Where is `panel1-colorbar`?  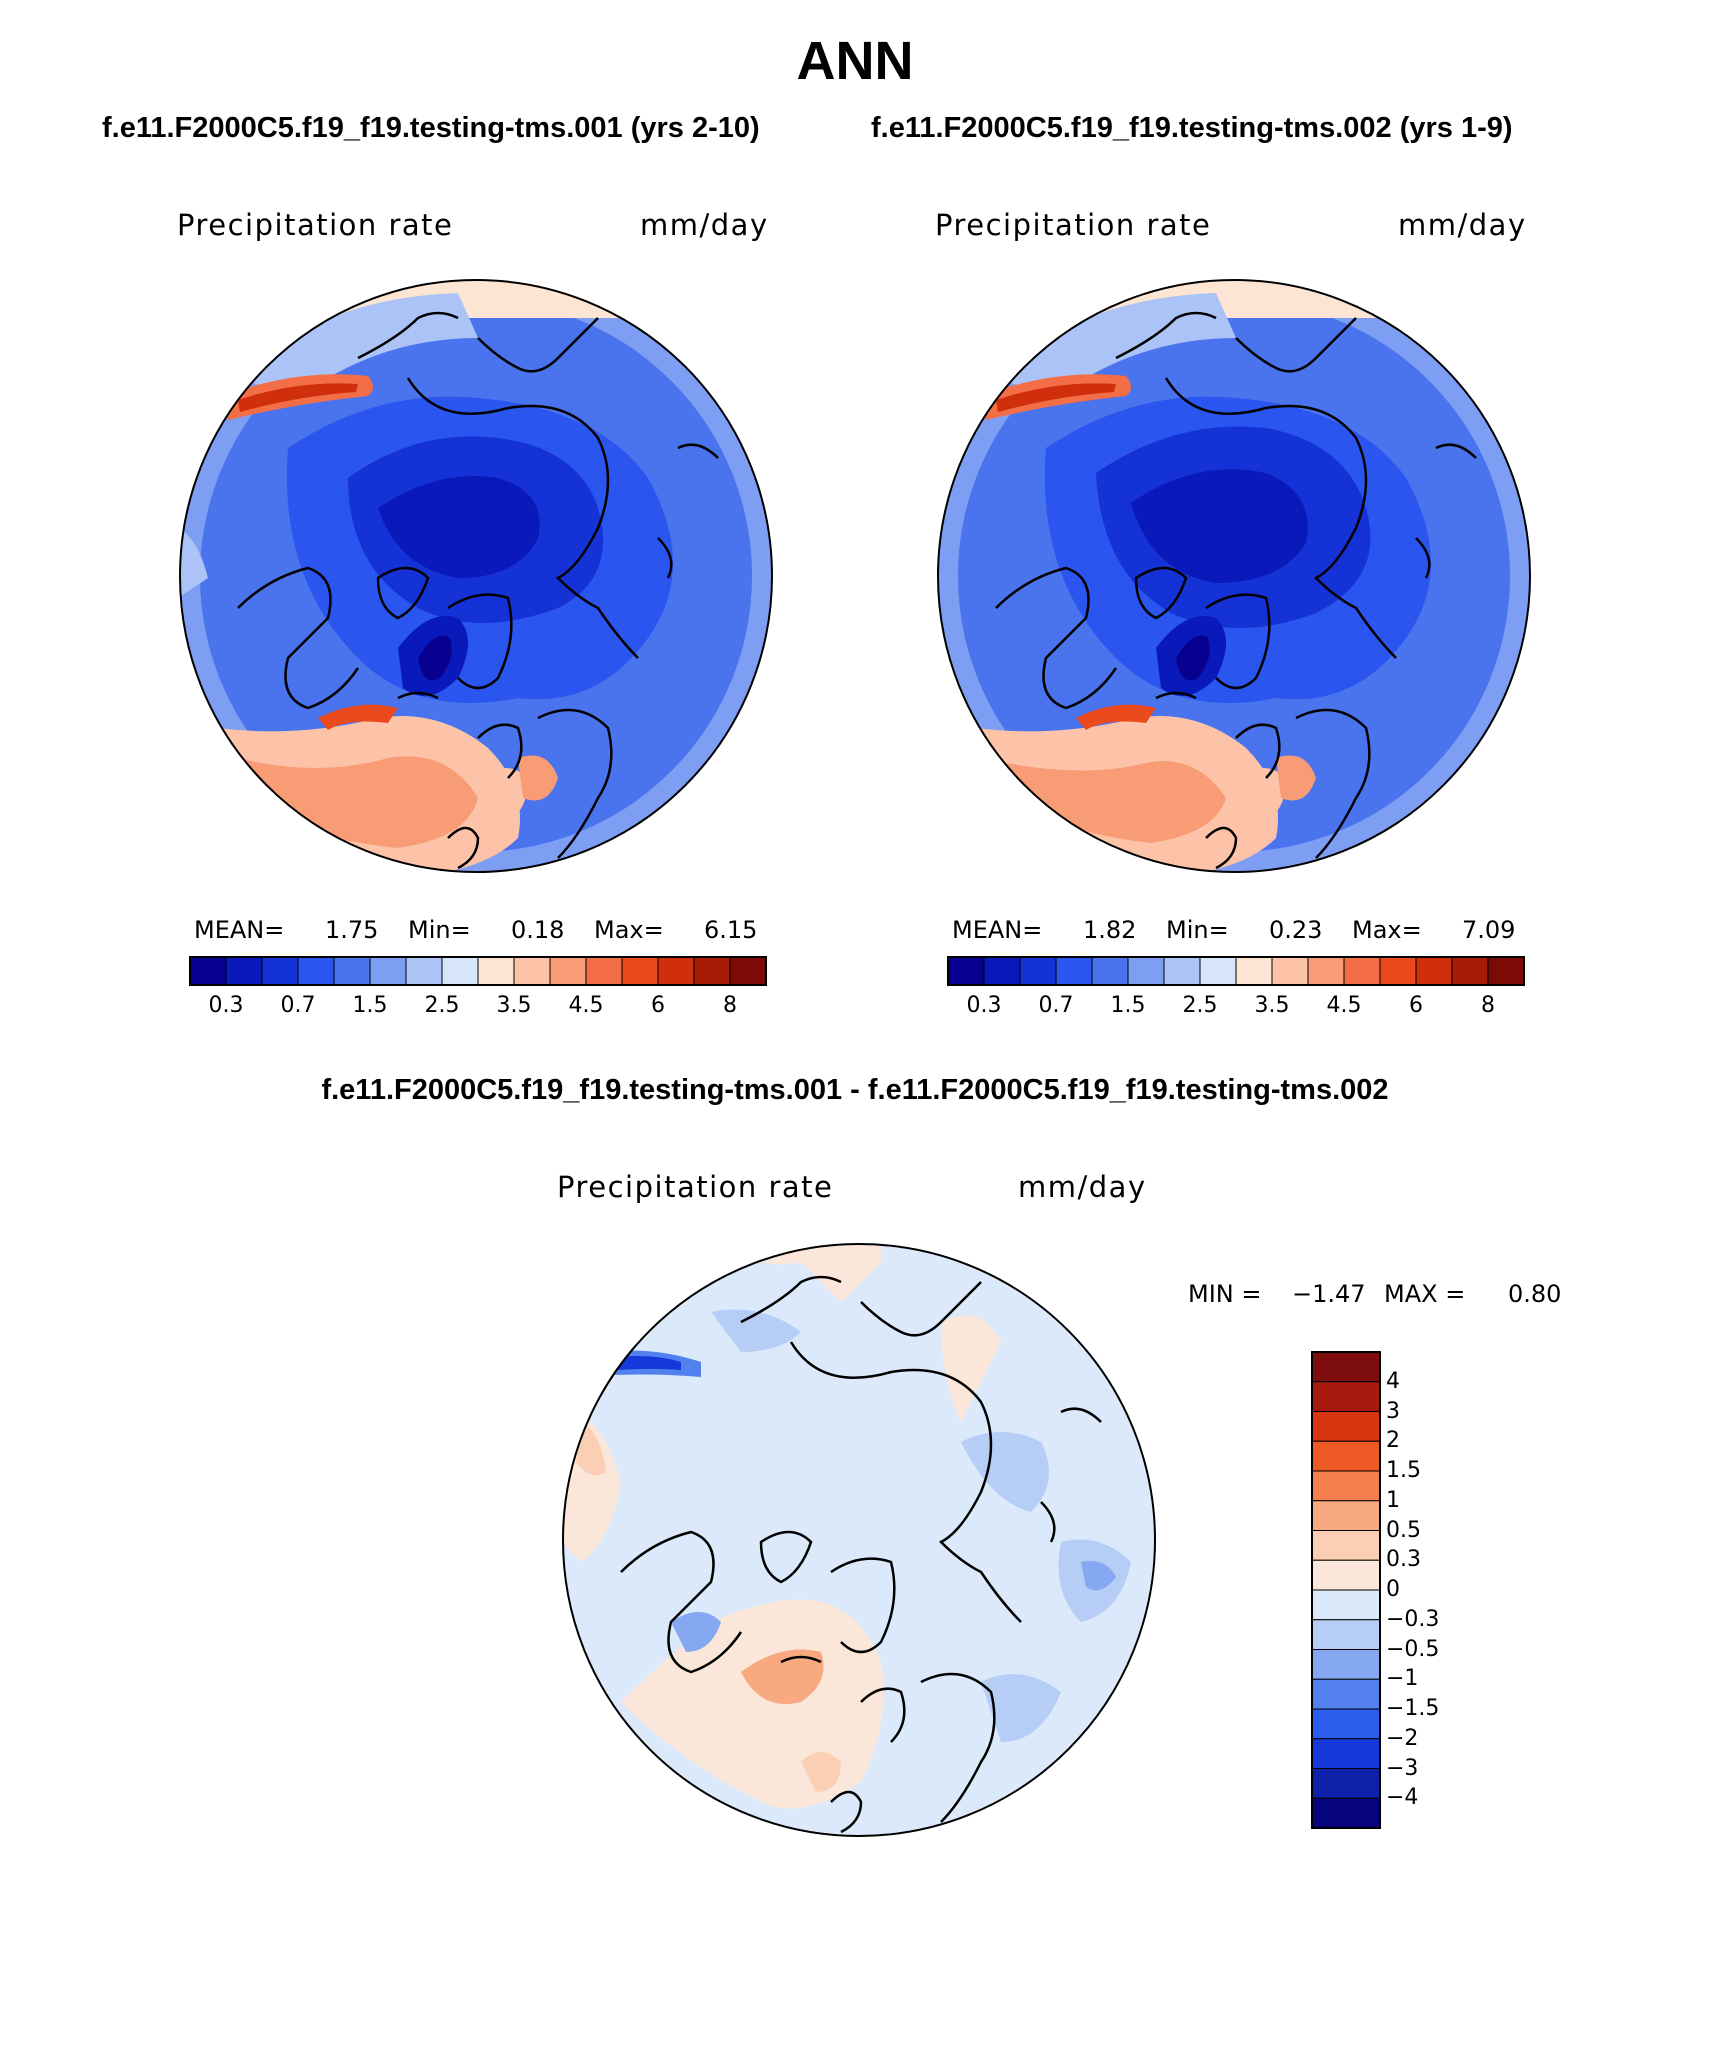 panel1-colorbar is located at coordinates (478, 971).